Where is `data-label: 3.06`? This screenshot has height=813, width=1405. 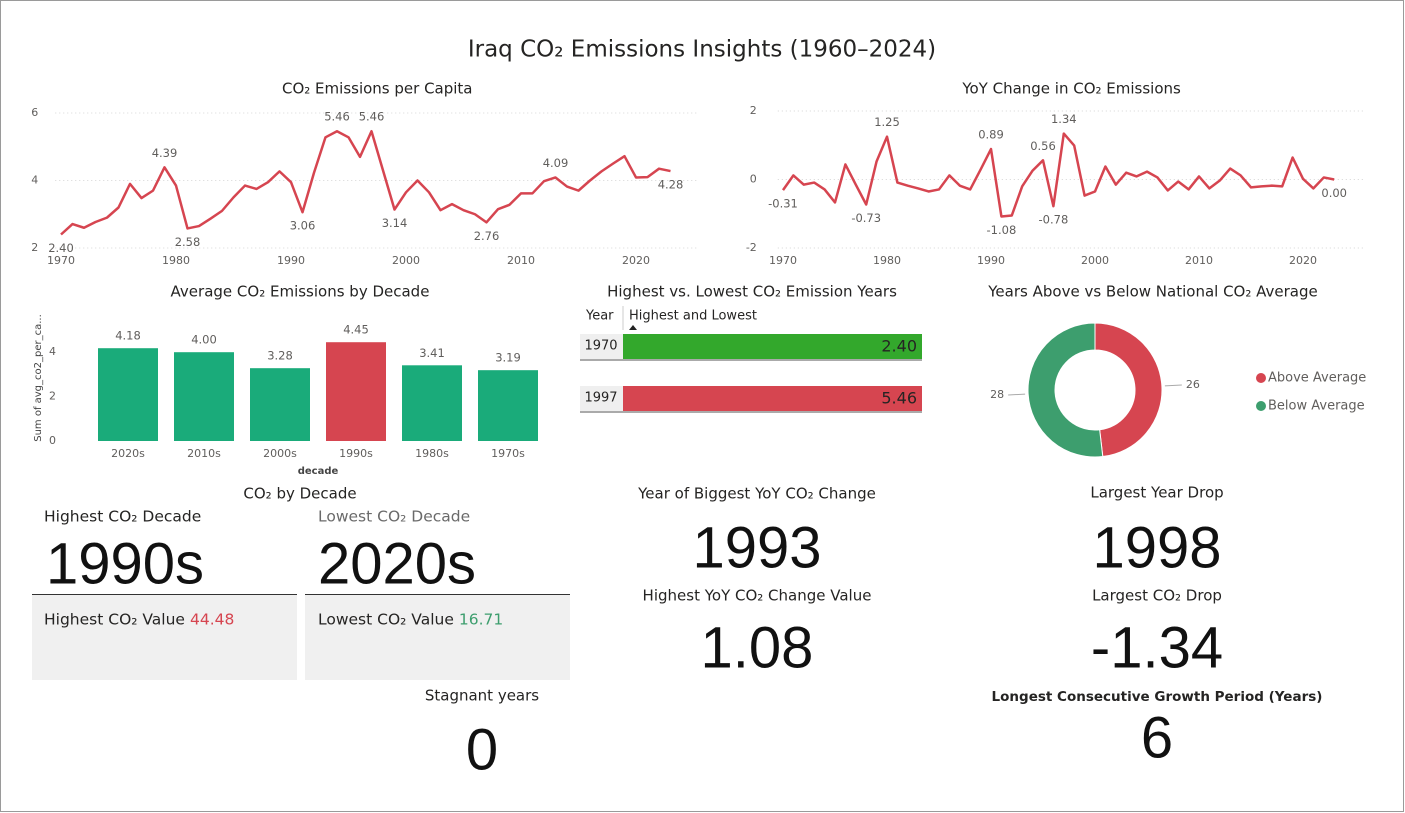
data-label: 3.06 is located at coordinates (303, 226).